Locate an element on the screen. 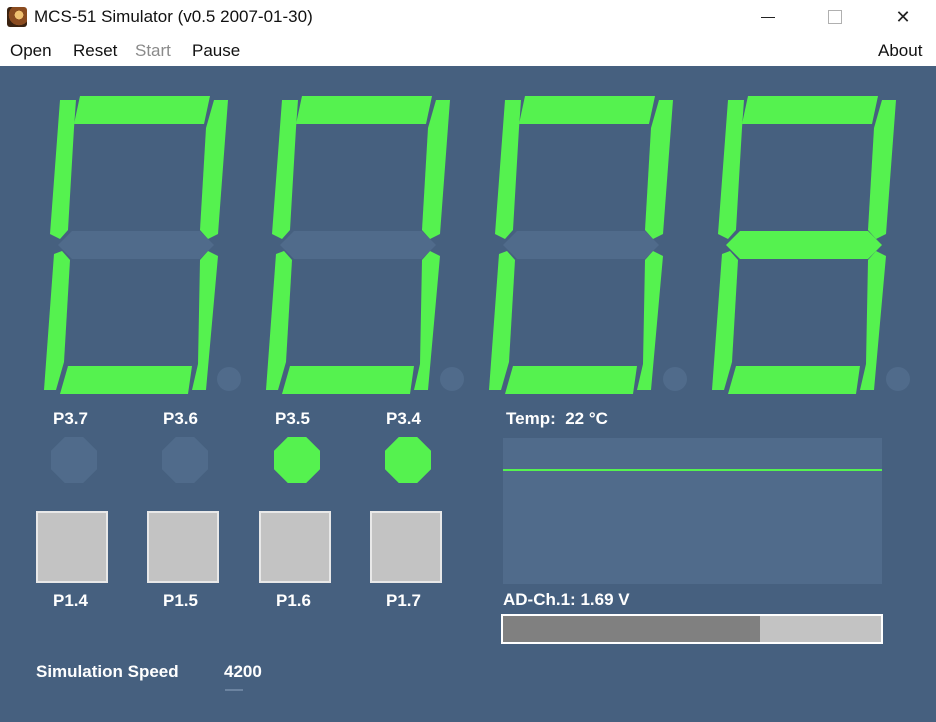 This screenshot has width=936, height=722. adc-readout: AD-Ch.1: 1.69 V is located at coordinates (566, 600).